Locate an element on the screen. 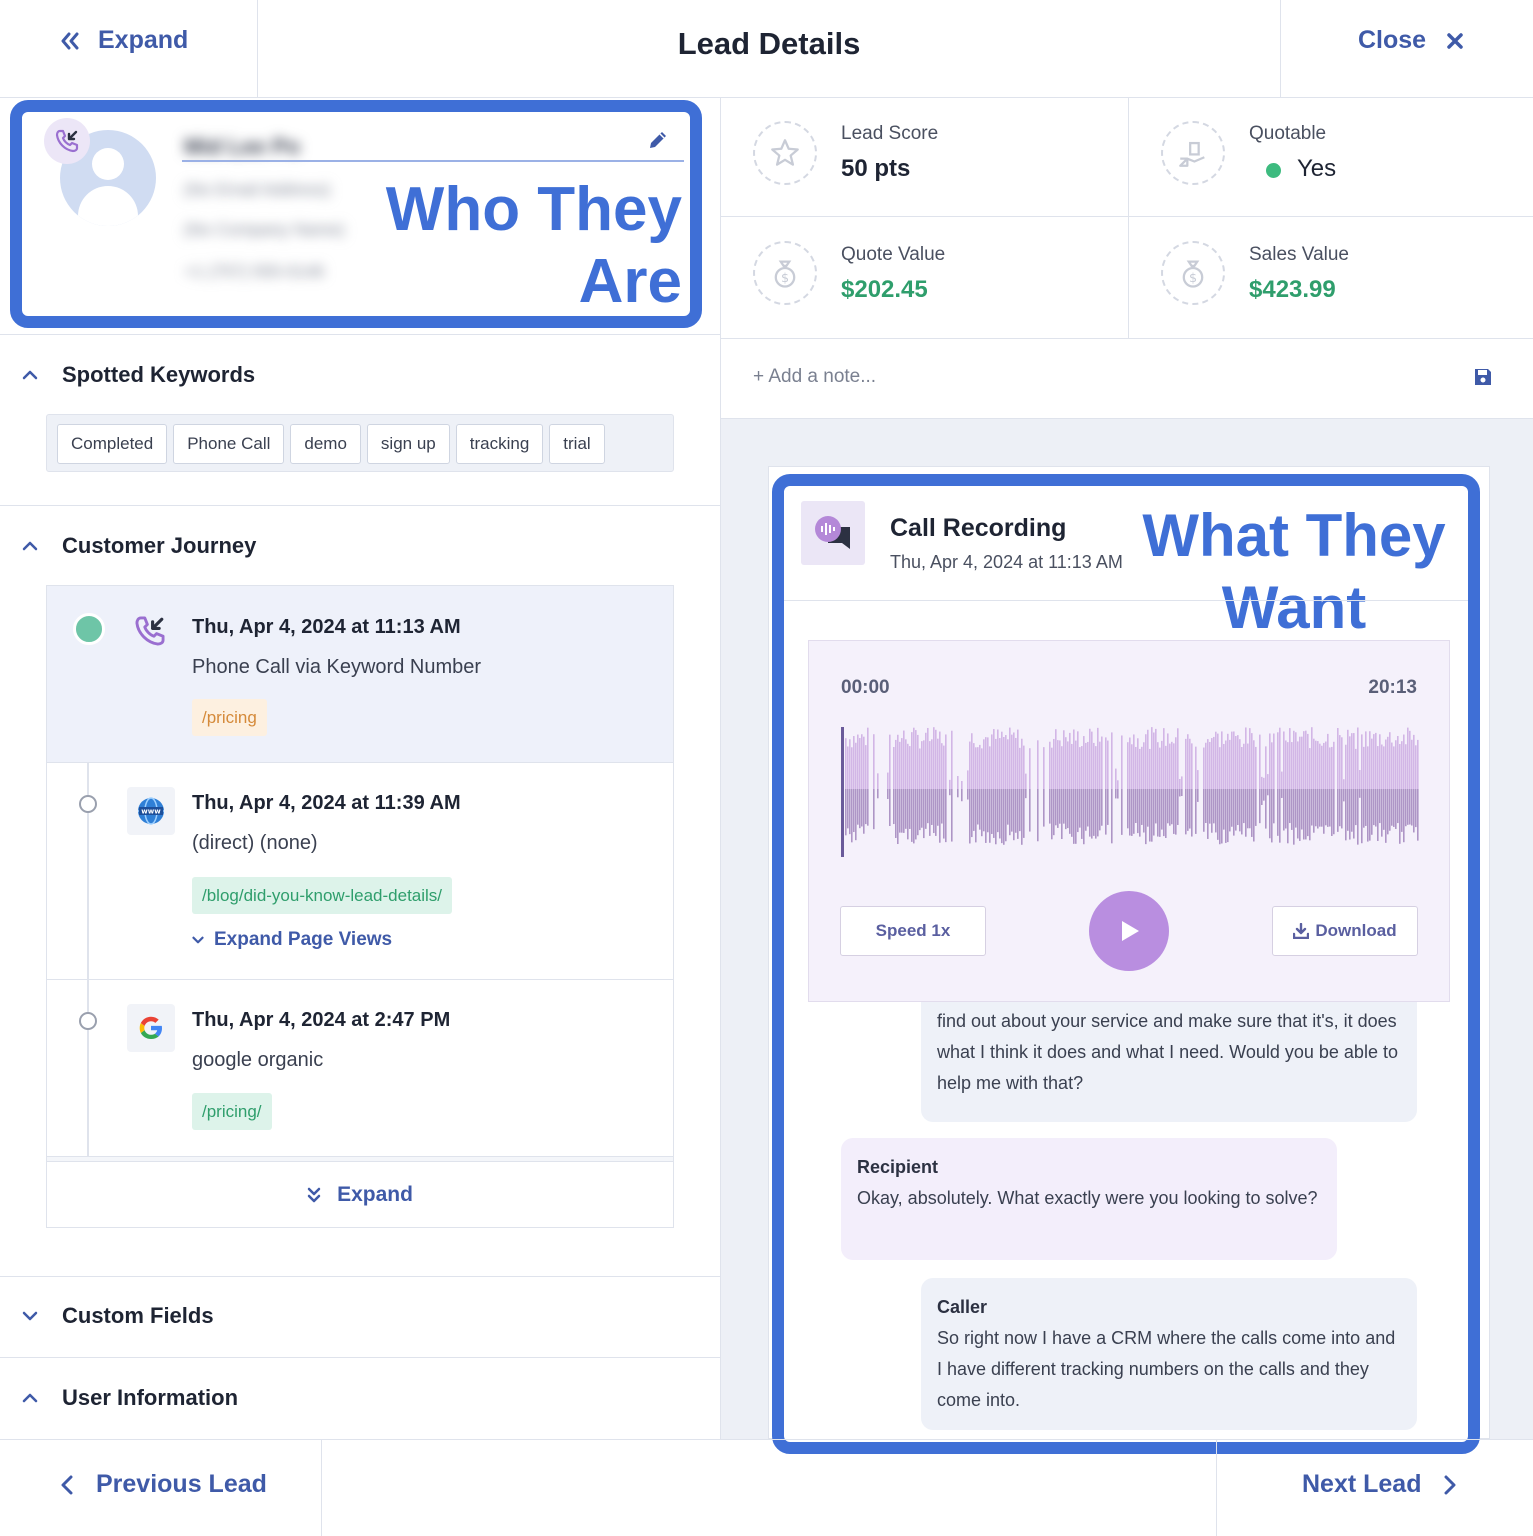 Image resolution: width=1533 pixels, height=1536 pixels. page-tag: /blog/did-you-know-lead-details/ is located at coordinates (322, 895).